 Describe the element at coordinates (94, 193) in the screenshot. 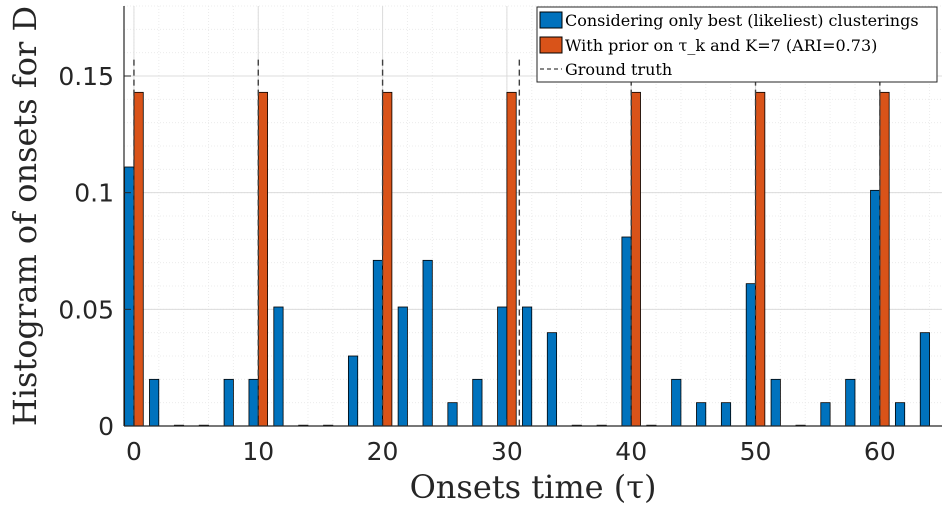

I see `y-tick-label: 0.1` at that location.